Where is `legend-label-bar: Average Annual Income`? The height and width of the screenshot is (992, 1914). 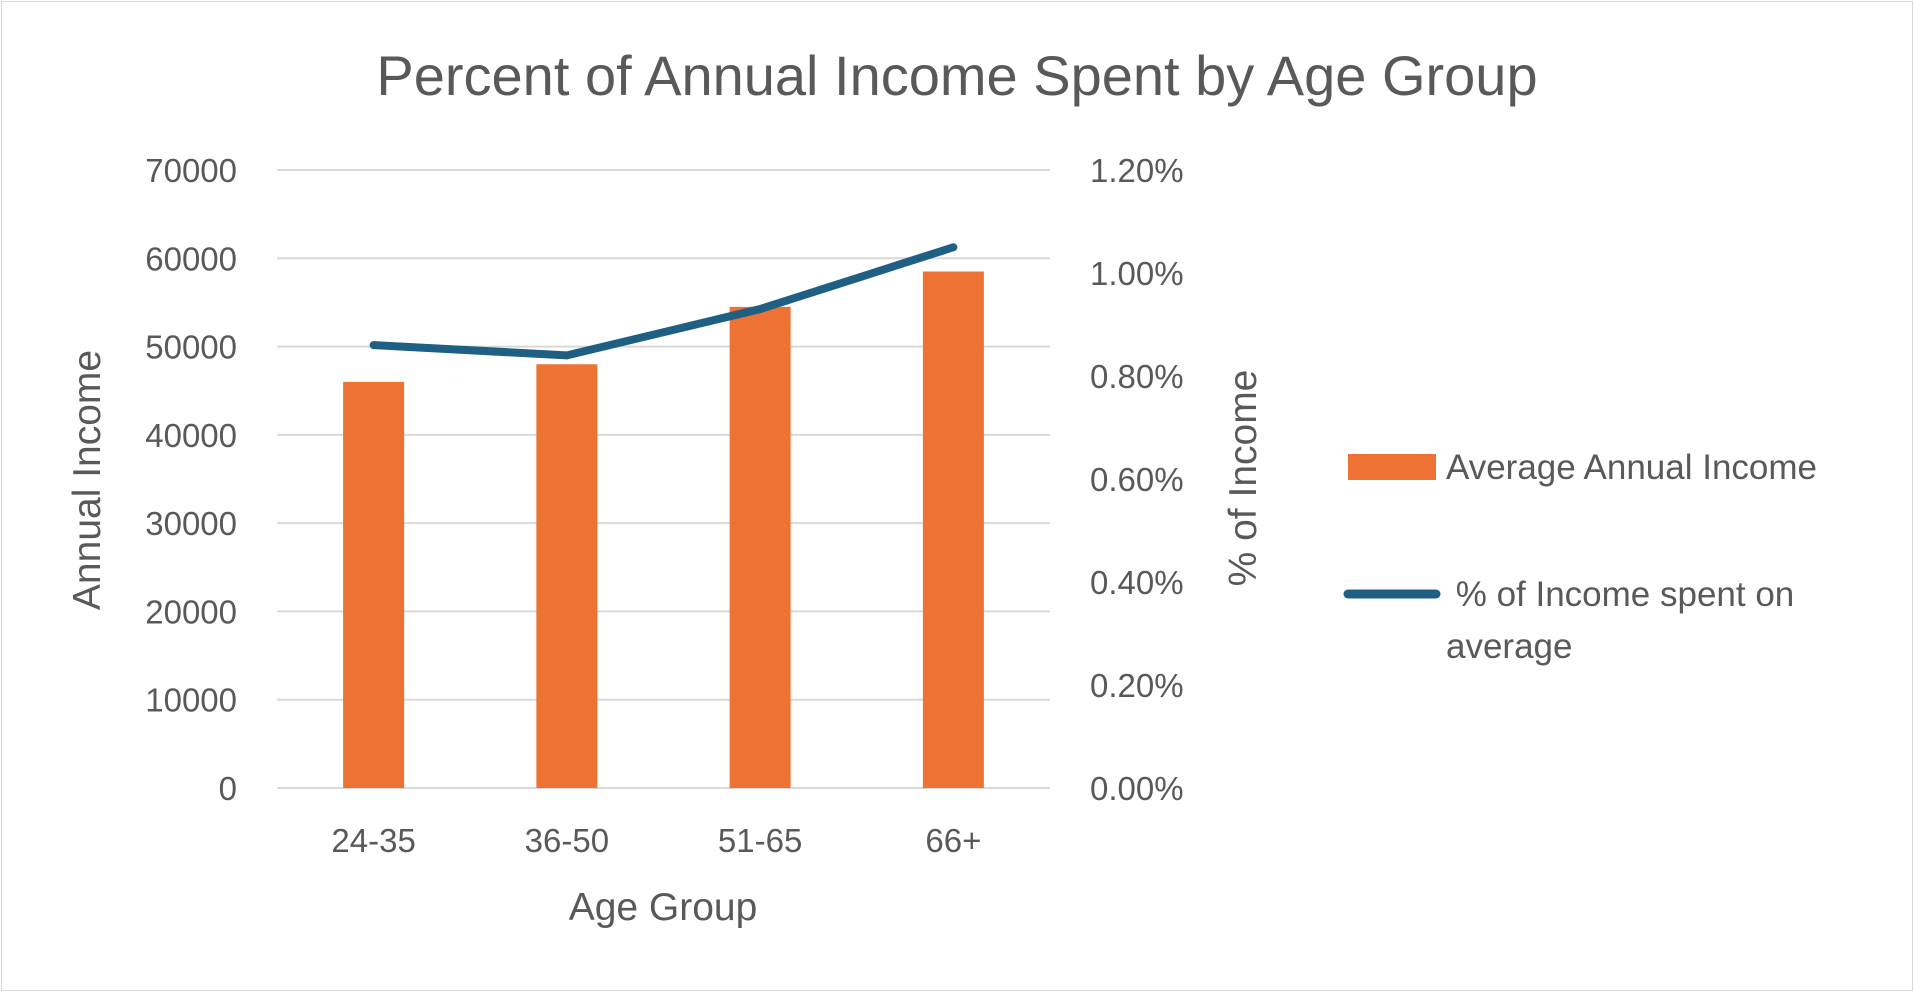 legend-label-bar: Average Annual Income is located at coordinates (1631, 467).